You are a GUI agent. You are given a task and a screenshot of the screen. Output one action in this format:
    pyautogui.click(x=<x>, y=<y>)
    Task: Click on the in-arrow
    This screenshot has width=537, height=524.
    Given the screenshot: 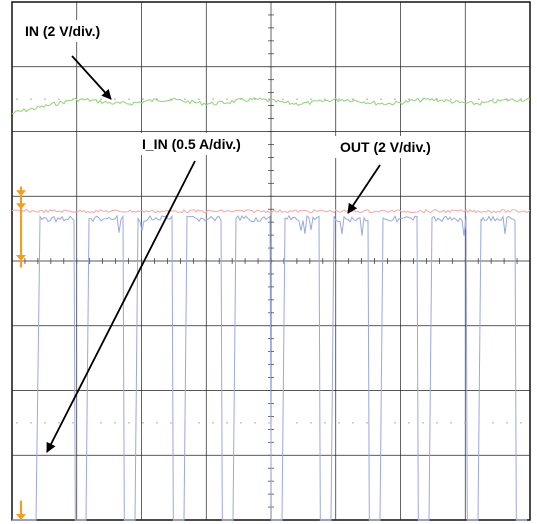 What is the action you would take?
    pyautogui.click(x=91, y=77)
    